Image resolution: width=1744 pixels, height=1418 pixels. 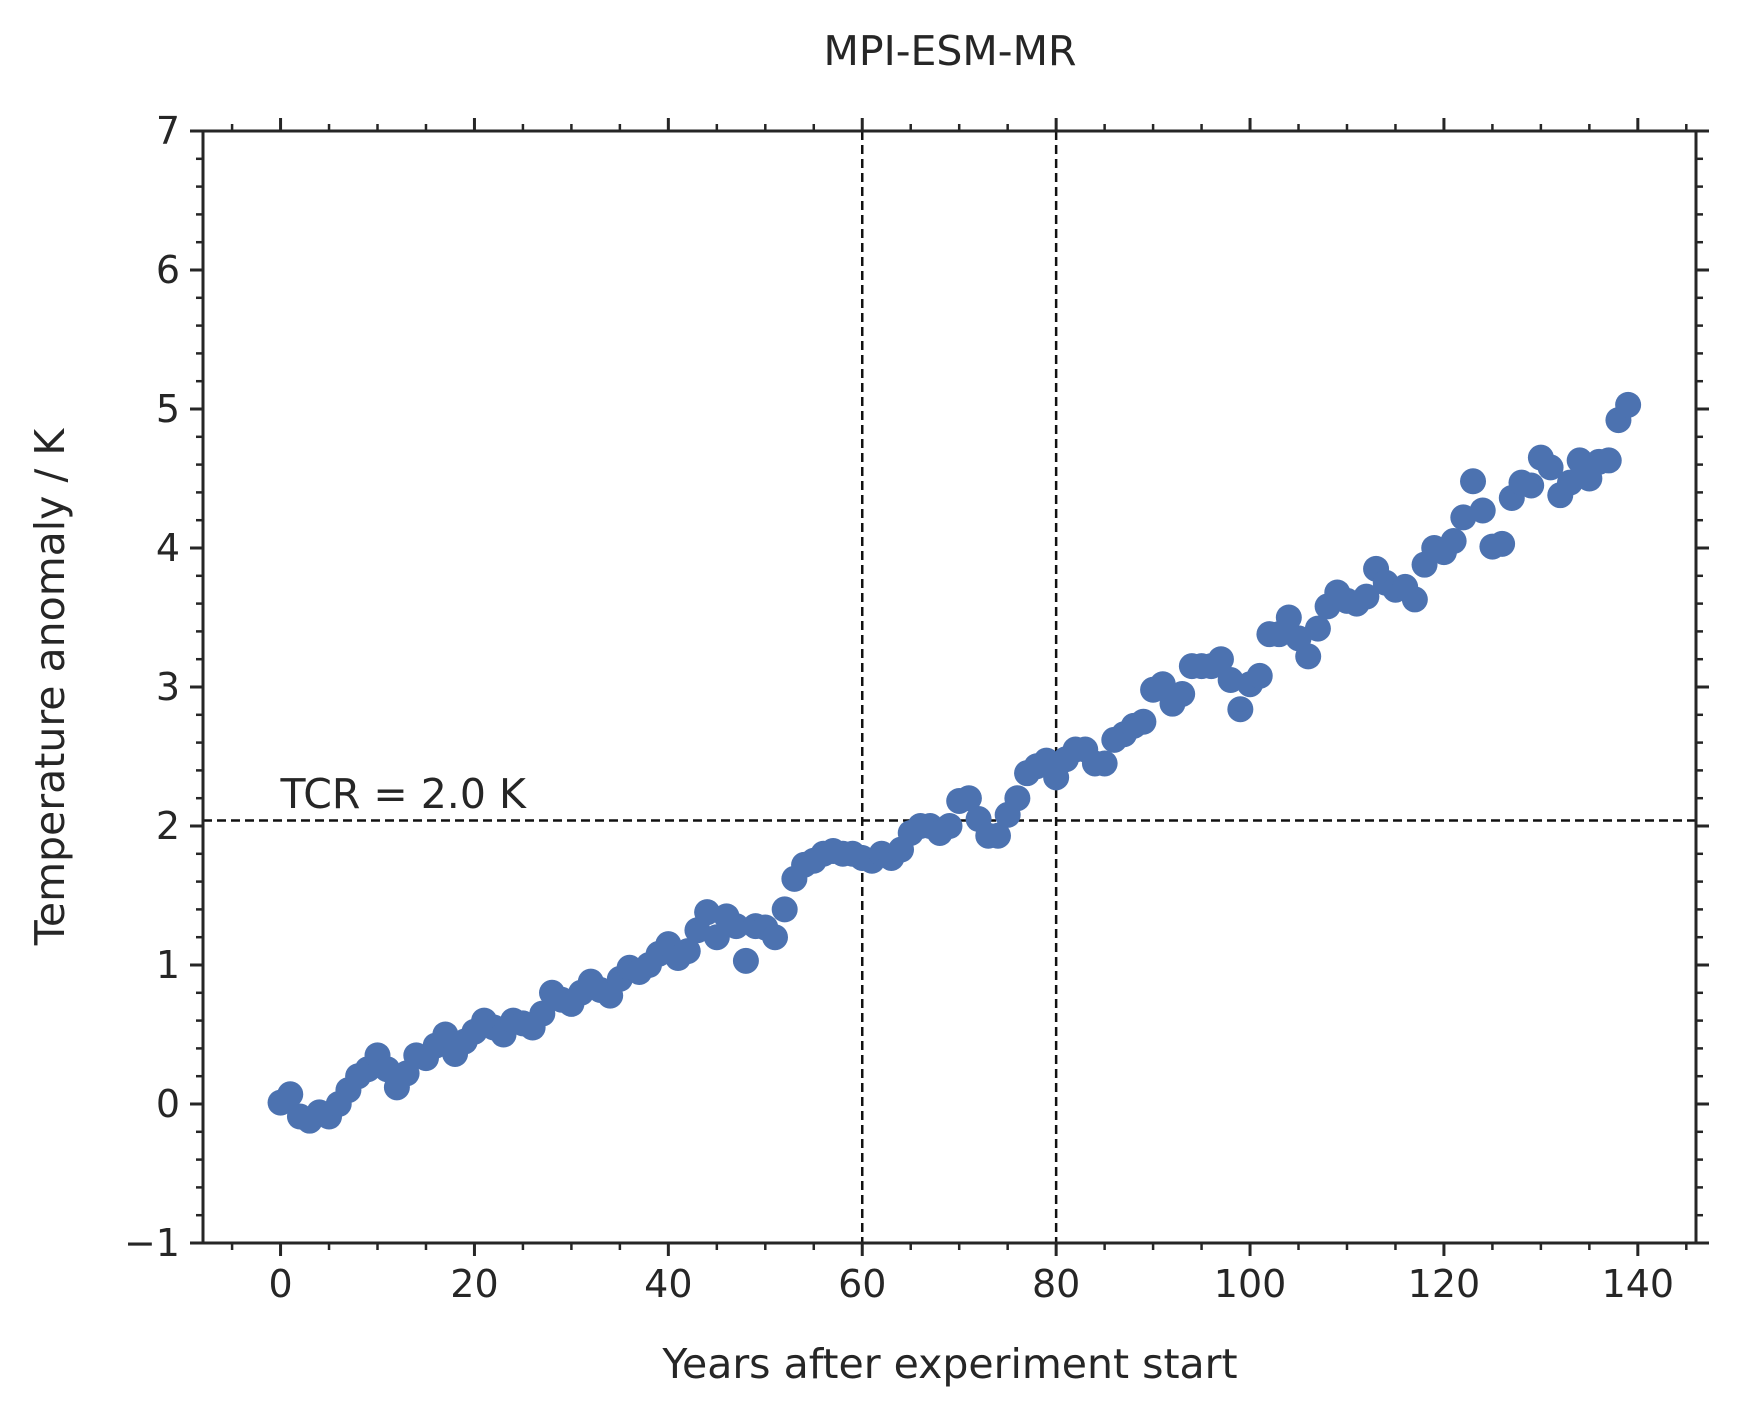 What do you see at coordinates (1444, 1284) in the screenshot?
I see `x-tick-label: 120` at bounding box center [1444, 1284].